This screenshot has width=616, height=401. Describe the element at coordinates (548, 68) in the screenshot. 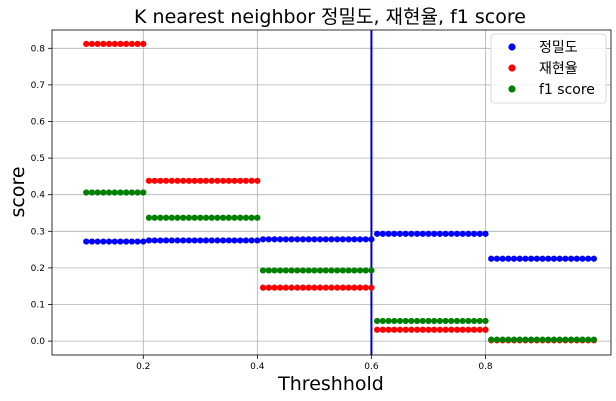

I see `legend-box` at that location.